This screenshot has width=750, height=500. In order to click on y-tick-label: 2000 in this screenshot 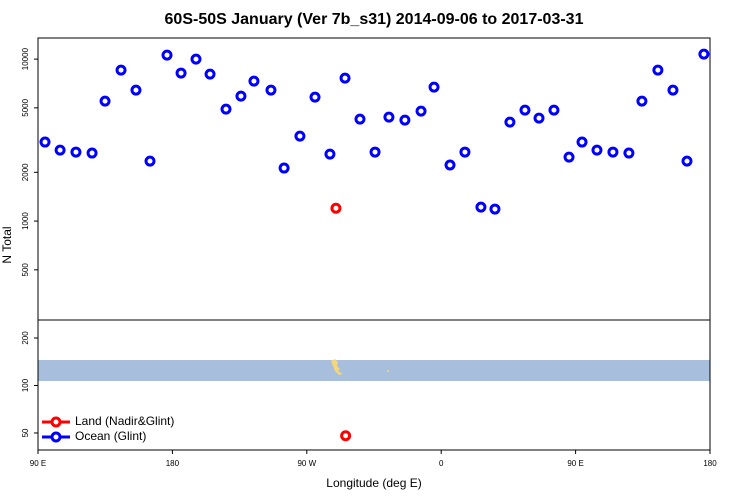, I will do `click(25, 172)`.